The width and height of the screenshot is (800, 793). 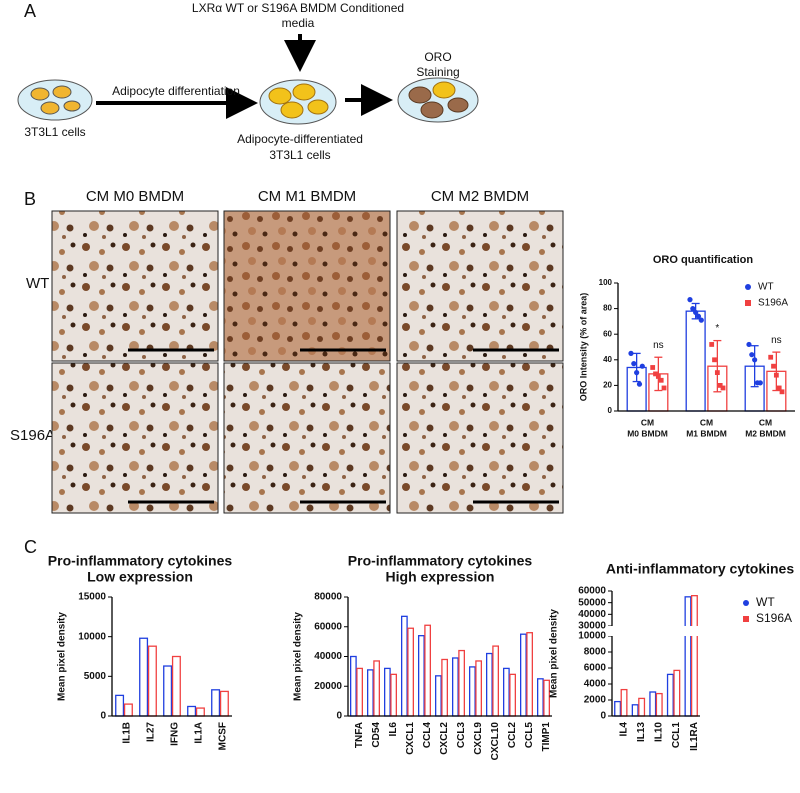 What do you see at coordinates (127, 733) in the screenshot?
I see `x-tick-label: IL1B` at bounding box center [127, 733].